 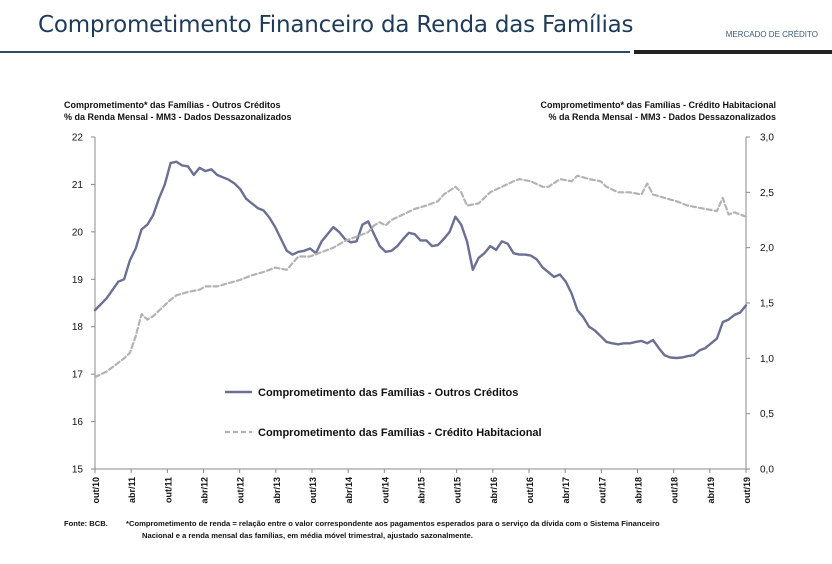 I want to click on x-tick-label: abr/17, so click(x=566, y=490).